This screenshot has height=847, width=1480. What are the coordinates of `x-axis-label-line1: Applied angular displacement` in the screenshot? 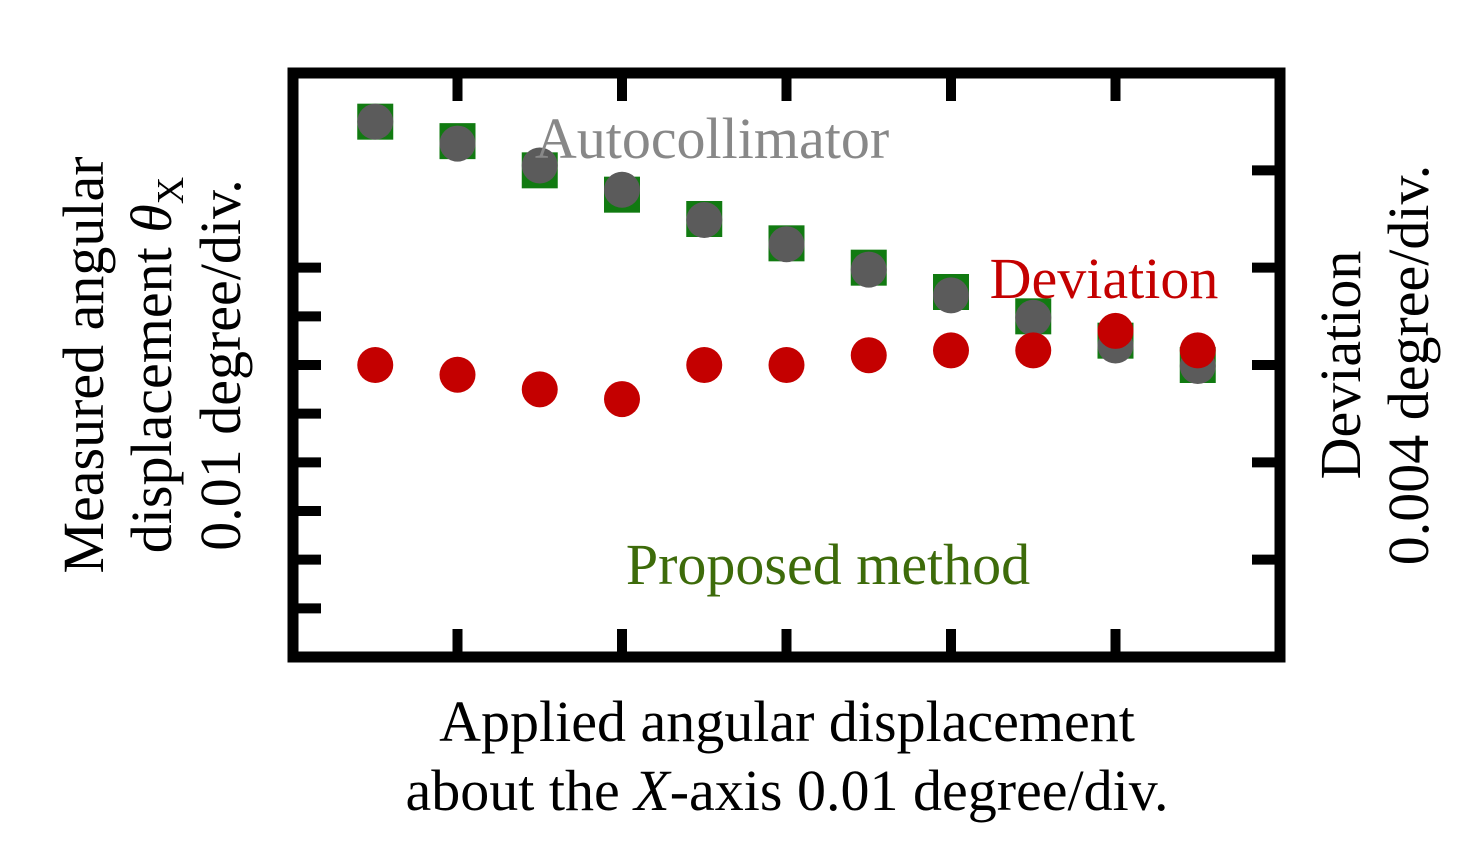 It's located at (787, 721).